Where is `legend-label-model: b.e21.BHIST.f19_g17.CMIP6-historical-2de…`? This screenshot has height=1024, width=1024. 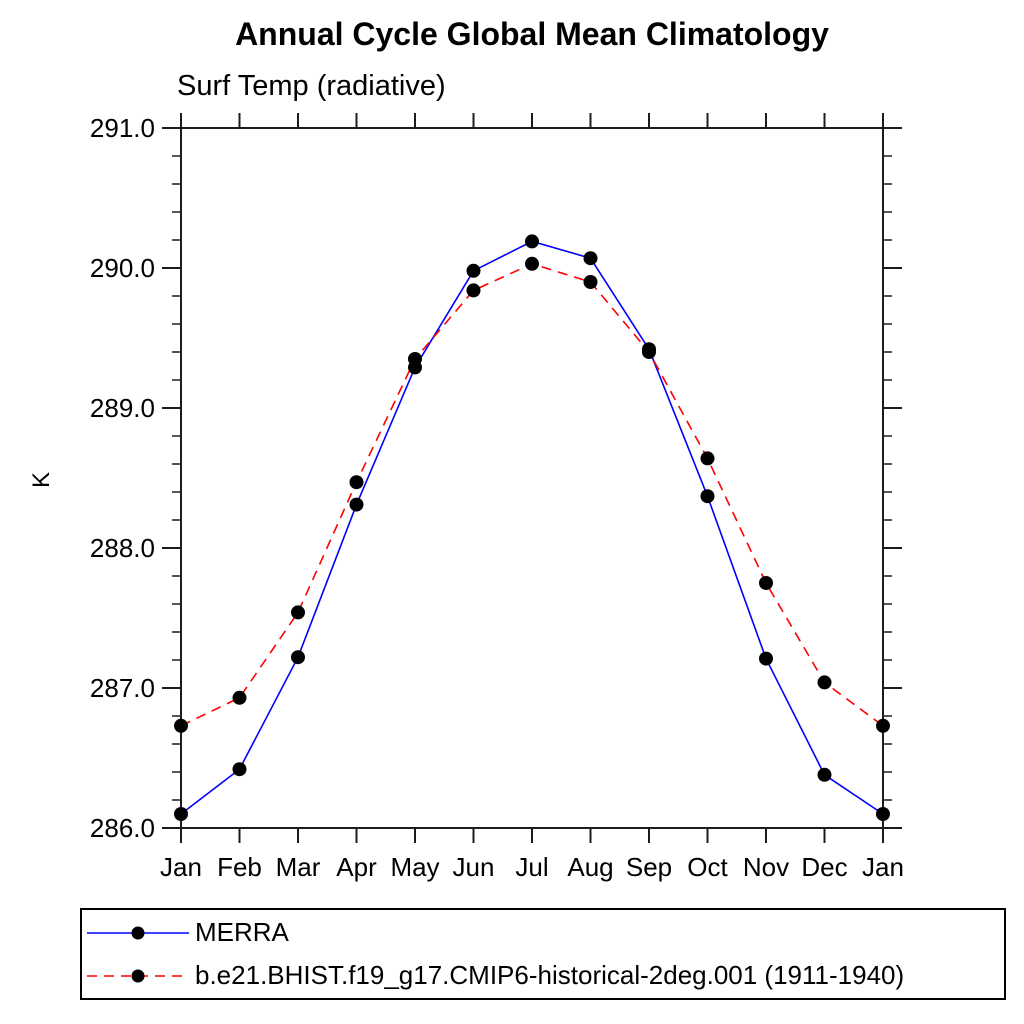
legend-label-model: b.e21.BHIST.f19_g17.CMIP6-historical-2de… is located at coordinates (550, 975).